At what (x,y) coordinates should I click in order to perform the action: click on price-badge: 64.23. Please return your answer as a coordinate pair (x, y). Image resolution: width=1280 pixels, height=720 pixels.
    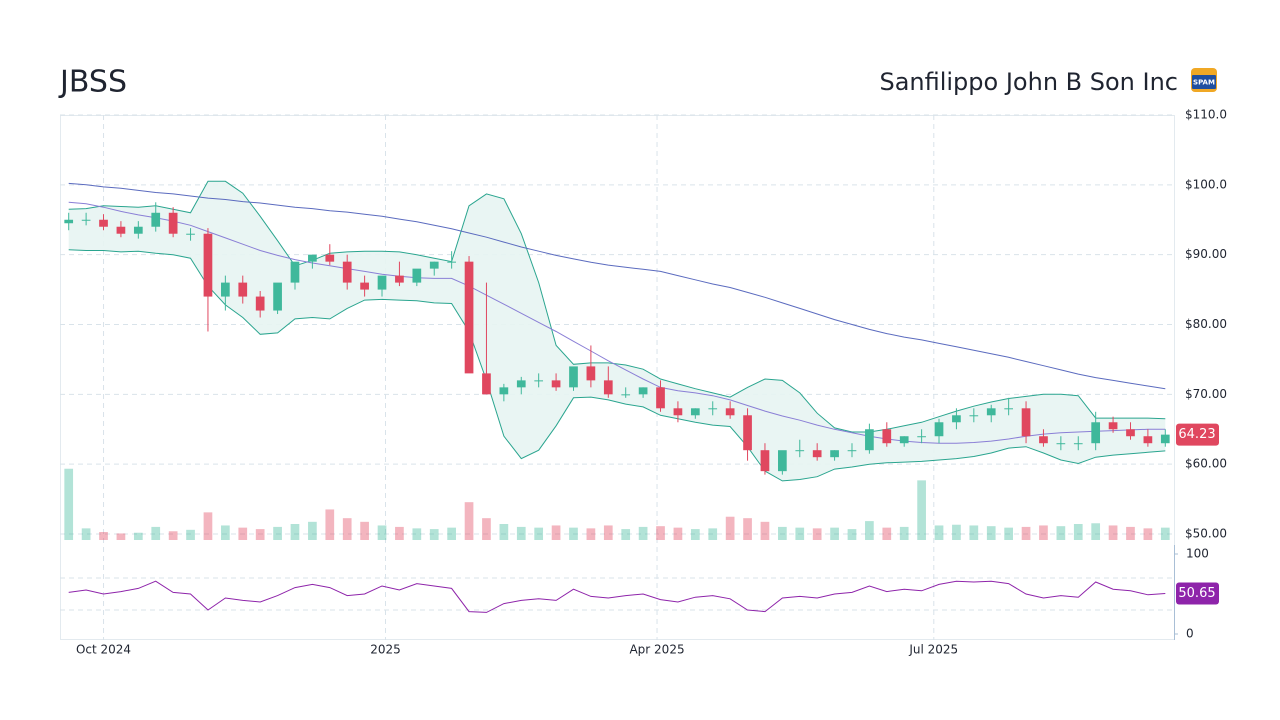
    Looking at the image, I should click on (1196, 434).